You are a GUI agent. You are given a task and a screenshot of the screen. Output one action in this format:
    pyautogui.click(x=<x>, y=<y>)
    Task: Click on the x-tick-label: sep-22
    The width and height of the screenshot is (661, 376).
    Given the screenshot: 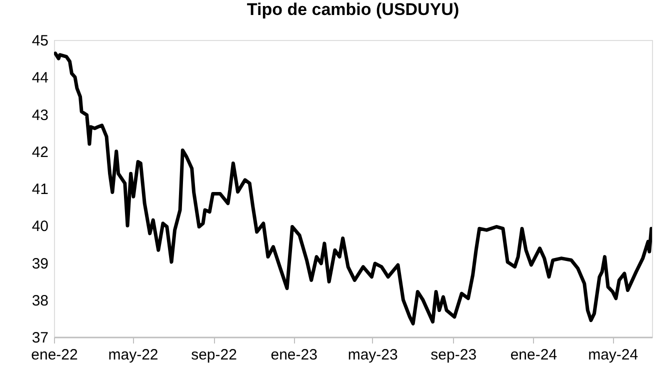 What is the action you would take?
    pyautogui.click(x=214, y=355)
    